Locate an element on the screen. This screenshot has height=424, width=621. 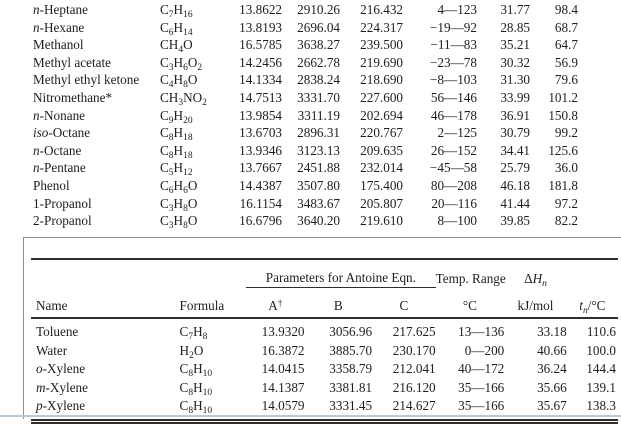
antoine-c-value: 217.625 is located at coordinates (414, 331).